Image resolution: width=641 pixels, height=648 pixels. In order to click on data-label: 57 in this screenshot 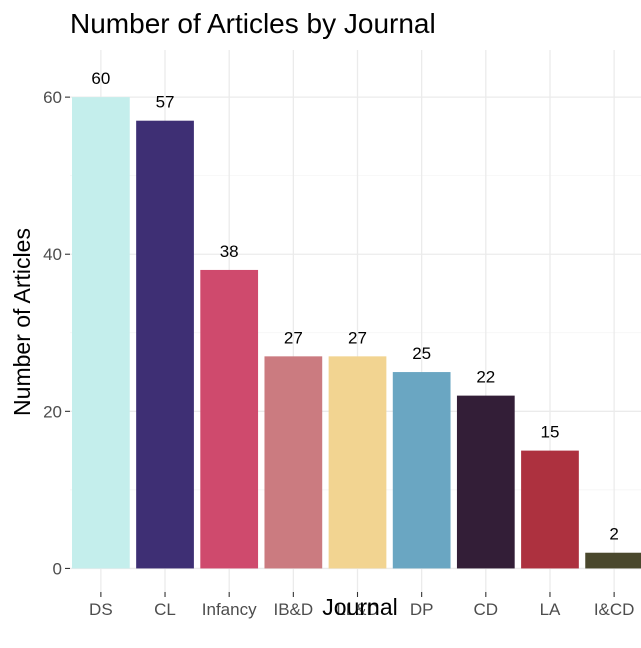, I will do `click(165, 102)`.